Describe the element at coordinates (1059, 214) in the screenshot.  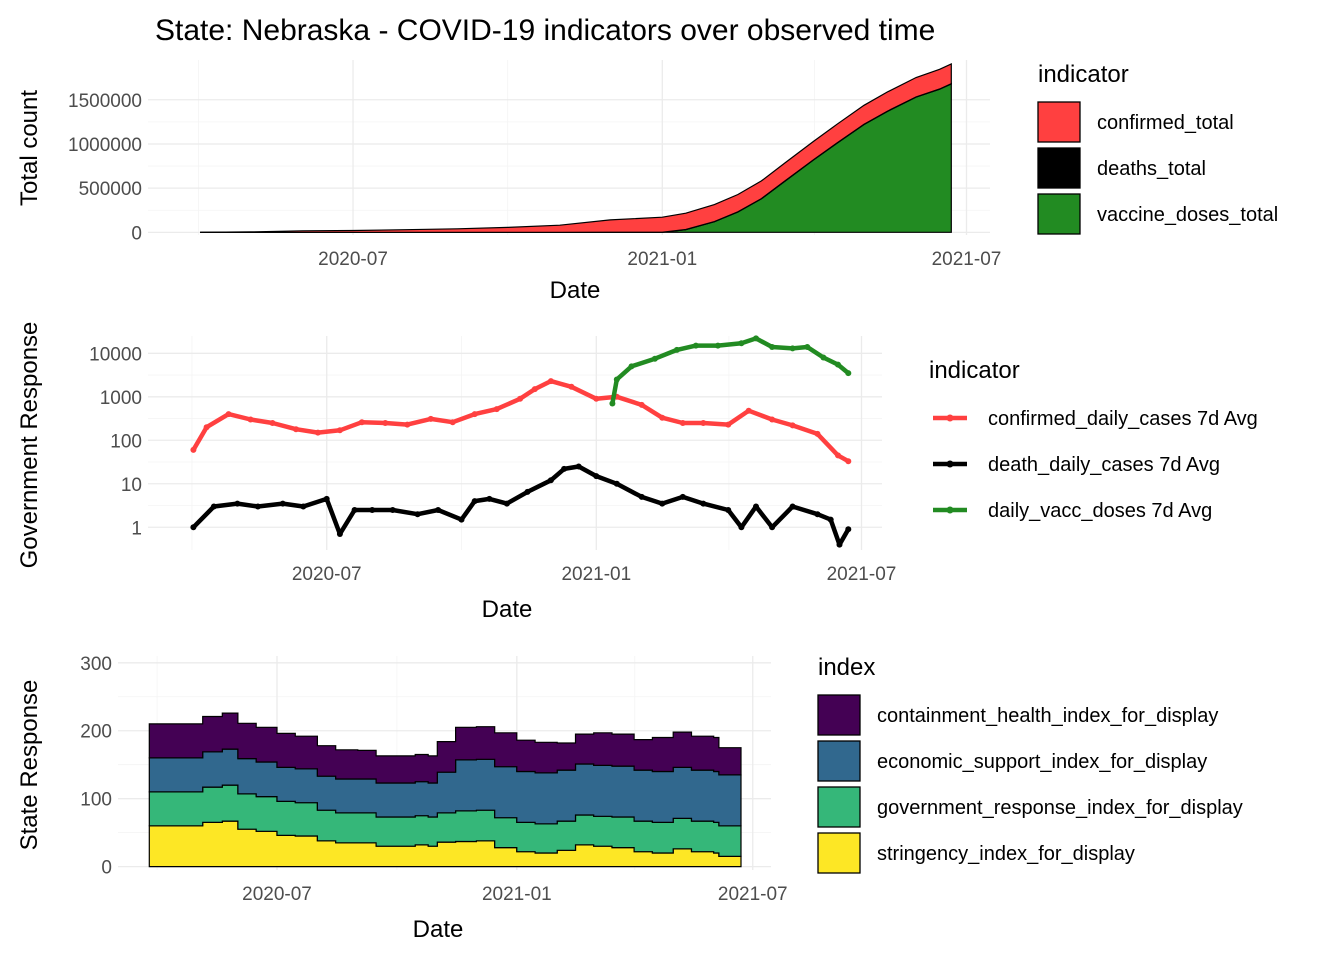
I see `legend-key-vaccine-doses-total` at that location.